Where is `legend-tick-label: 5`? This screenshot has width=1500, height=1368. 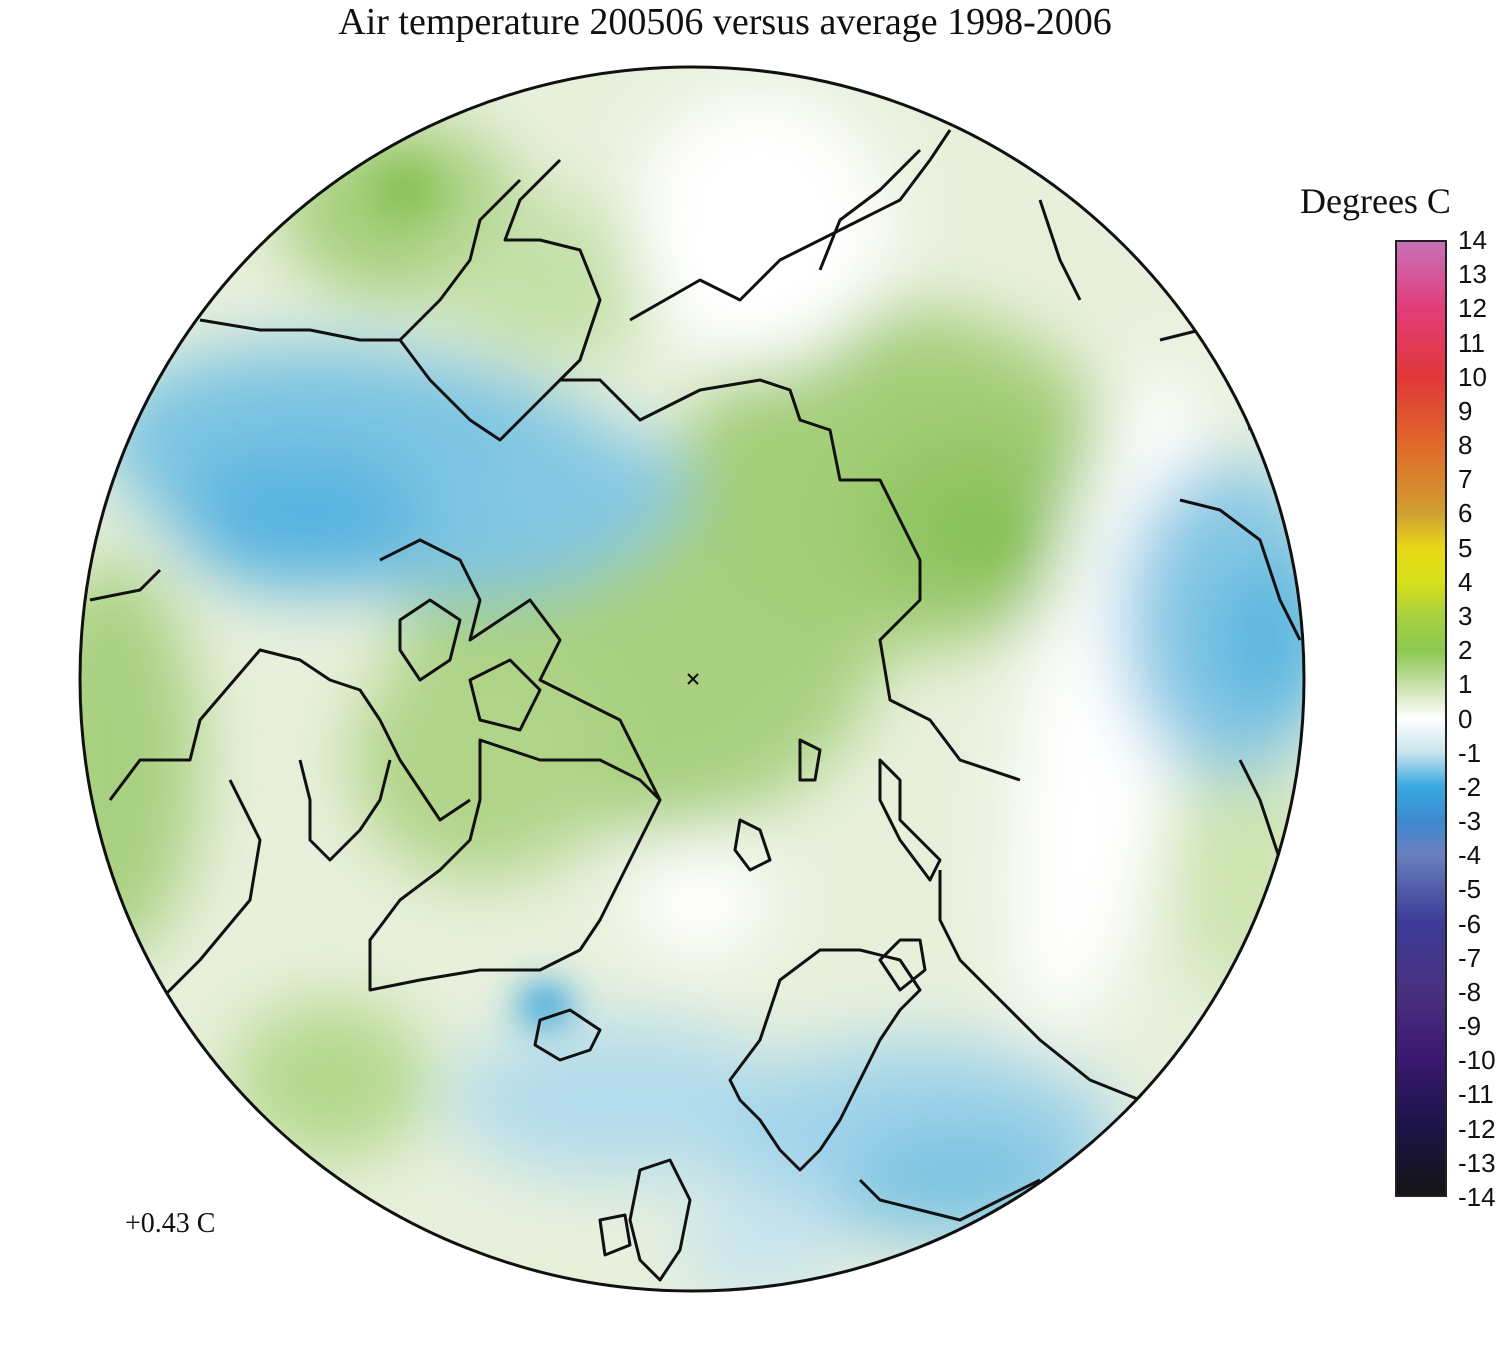
legend-tick-label: 5 is located at coordinates (1465, 547).